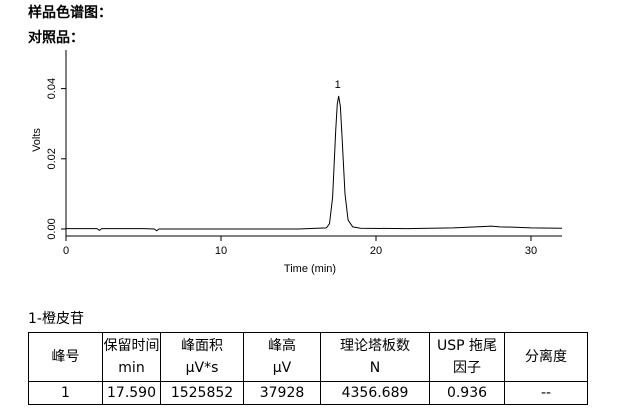  Describe the element at coordinates (65, 393) in the screenshot. I see `cell: 1` at that location.